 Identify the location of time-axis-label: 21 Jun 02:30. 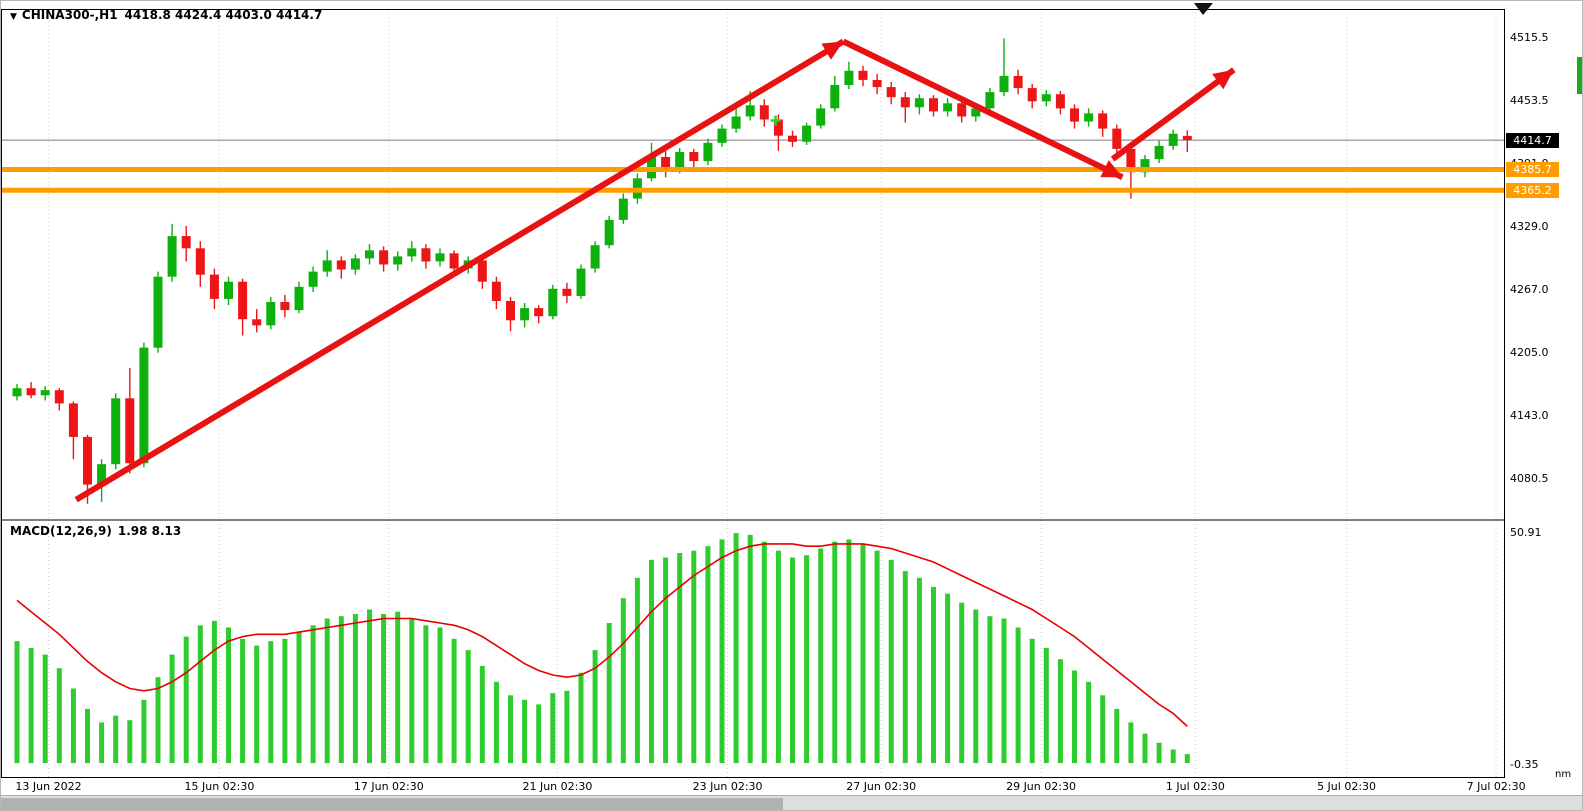
(557, 786).